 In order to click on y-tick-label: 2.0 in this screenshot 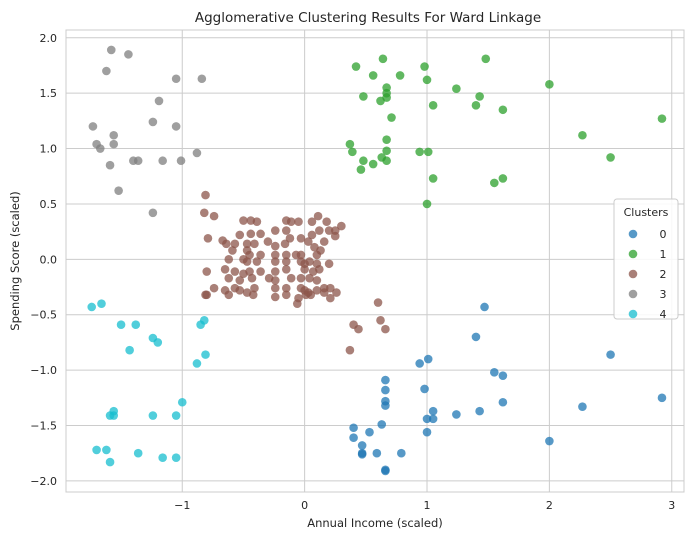, I will do `click(49, 38)`.